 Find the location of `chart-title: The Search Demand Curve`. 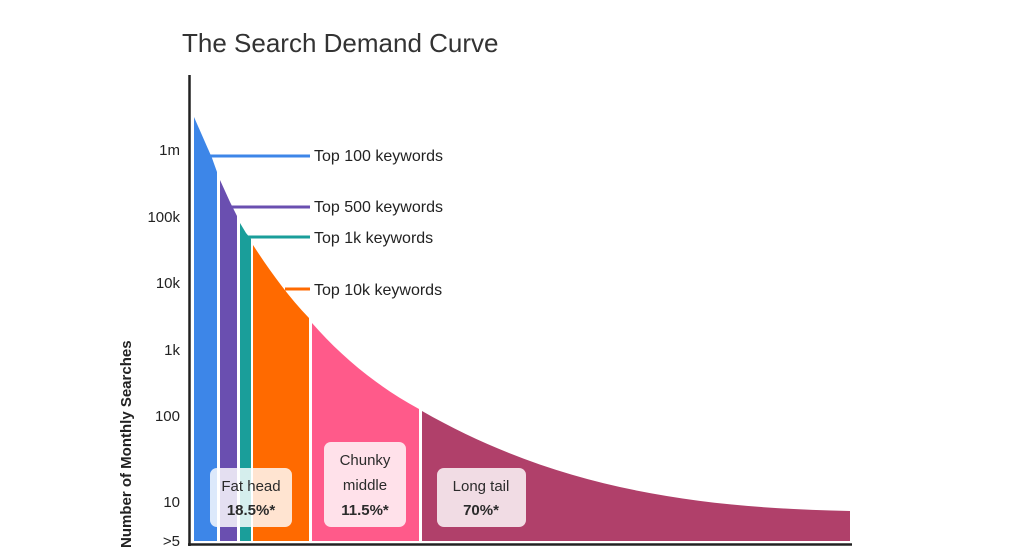

chart-title: The Search Demand Curve is located at coordinates (340, 43).